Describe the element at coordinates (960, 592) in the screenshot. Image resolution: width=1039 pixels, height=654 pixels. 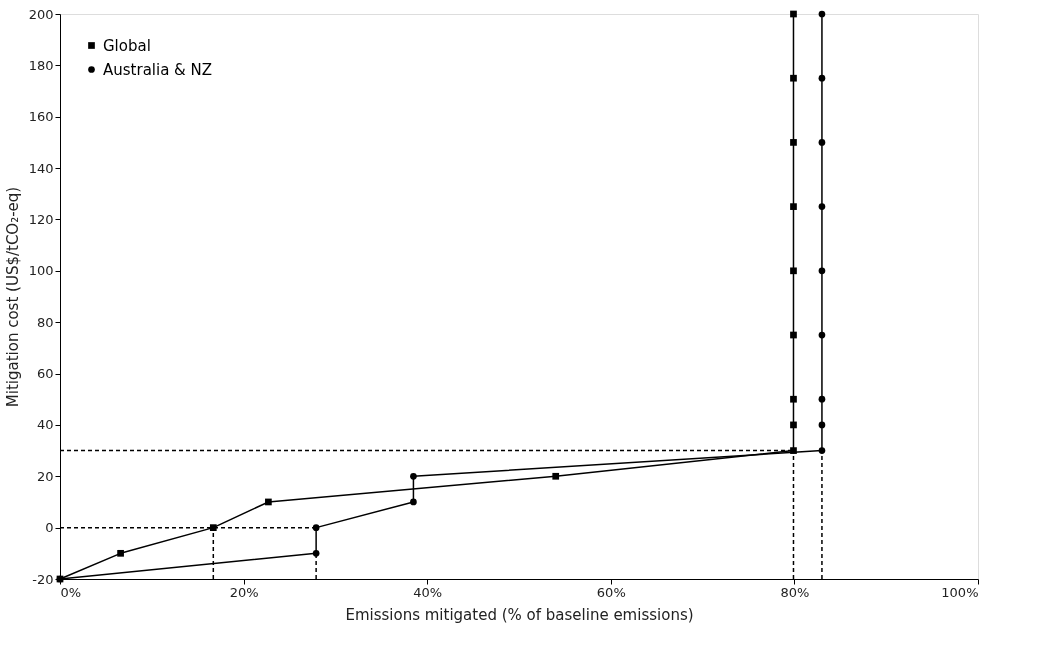
I see `x-tick-label: 100%` at that location.